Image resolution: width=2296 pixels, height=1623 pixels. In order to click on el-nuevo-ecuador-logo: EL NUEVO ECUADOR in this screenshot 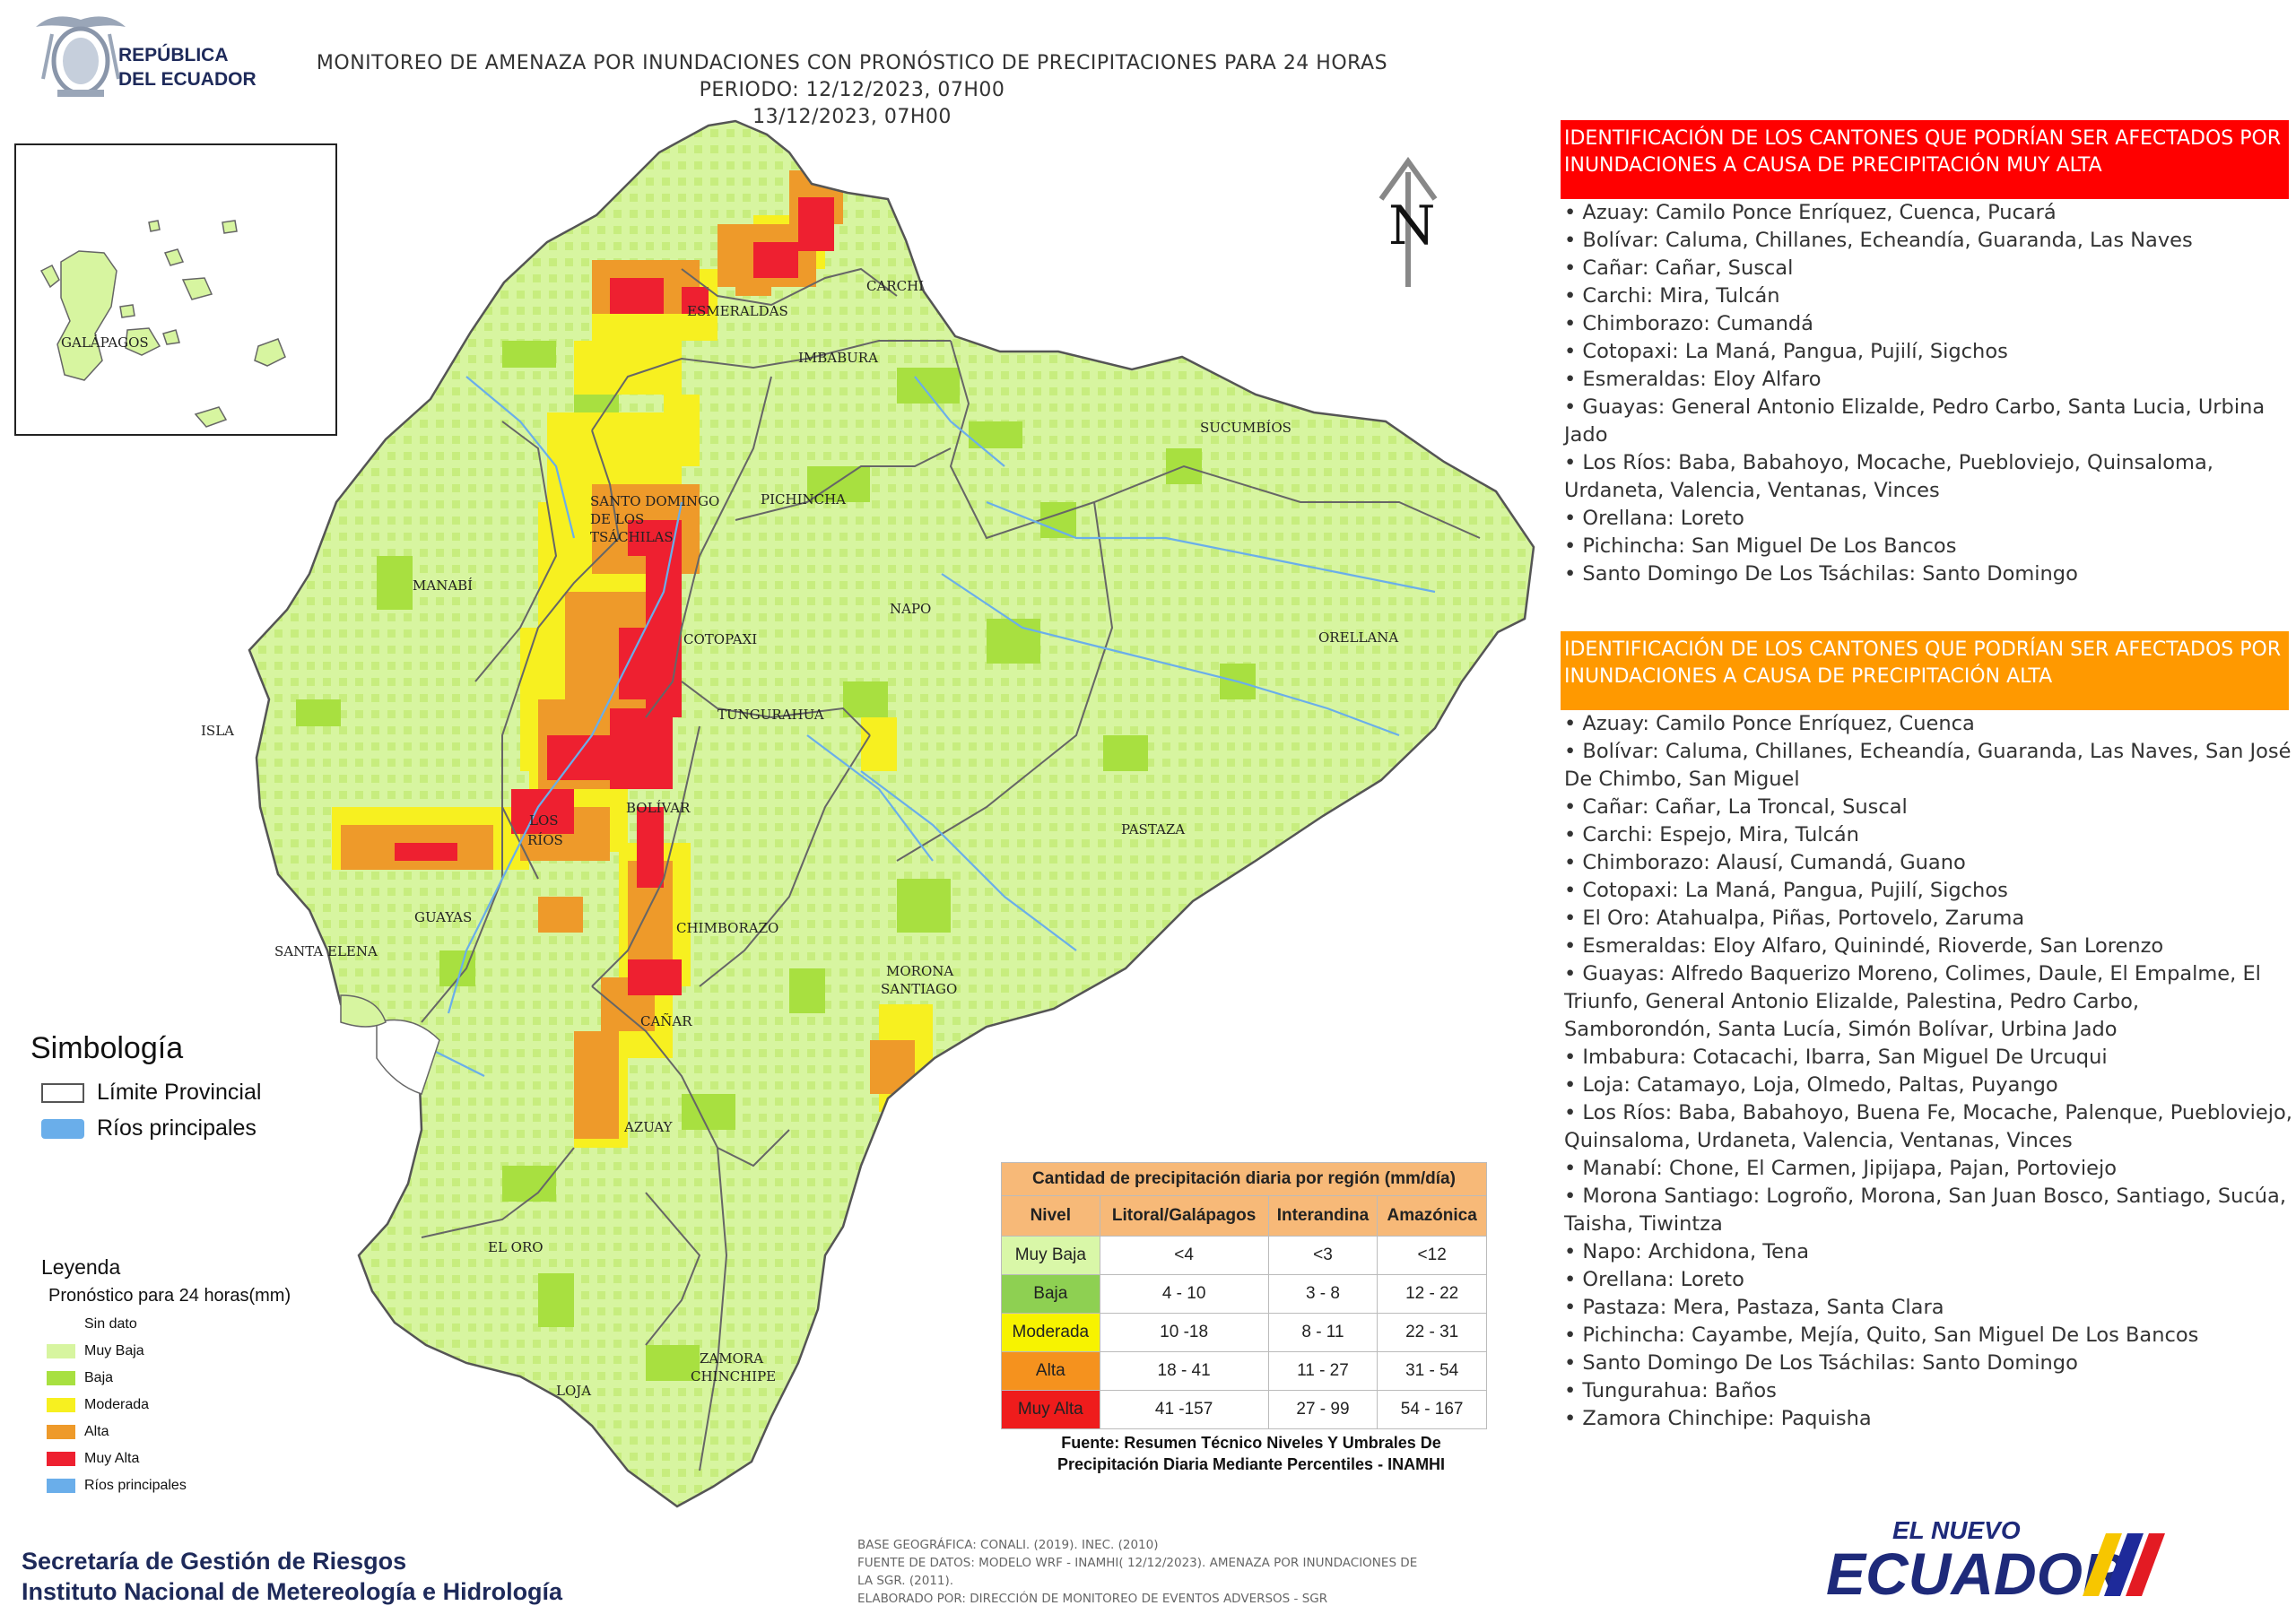, I will do `click(2000, 1556)`.